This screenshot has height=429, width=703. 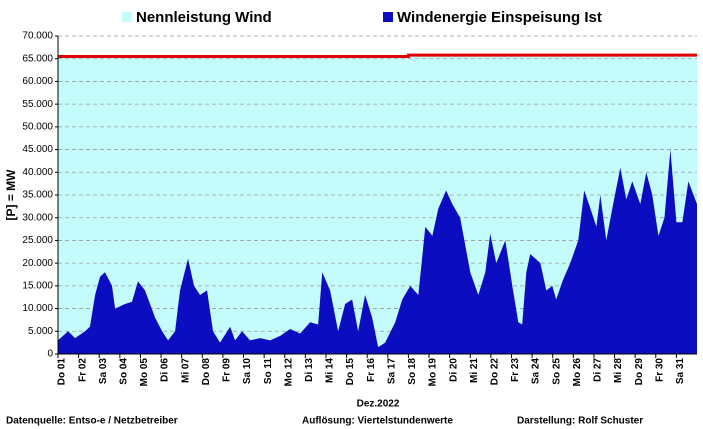 What do you see at coordinates (37, 58) in the screenshot?
I see `y-tick-label: 65.000` at bounding box center [37, 58].